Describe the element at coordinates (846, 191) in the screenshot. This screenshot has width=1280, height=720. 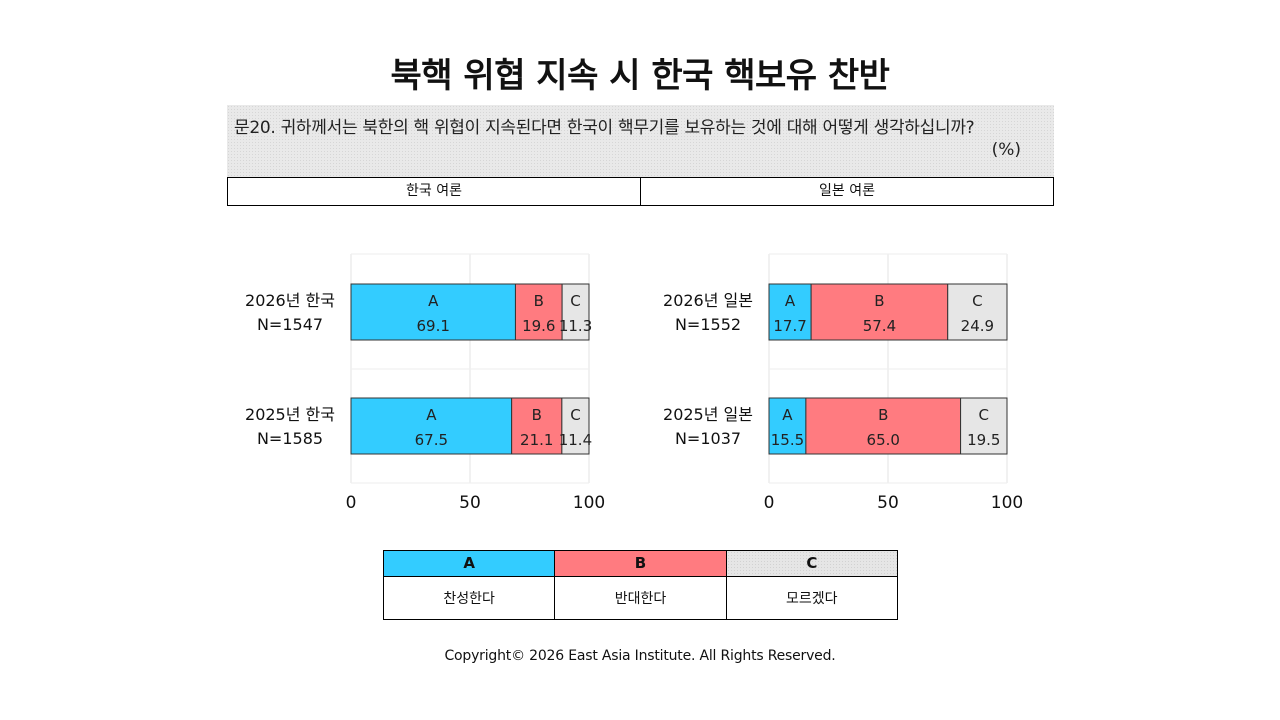
I see `panel-header-japan: 일본 여론` at that location.